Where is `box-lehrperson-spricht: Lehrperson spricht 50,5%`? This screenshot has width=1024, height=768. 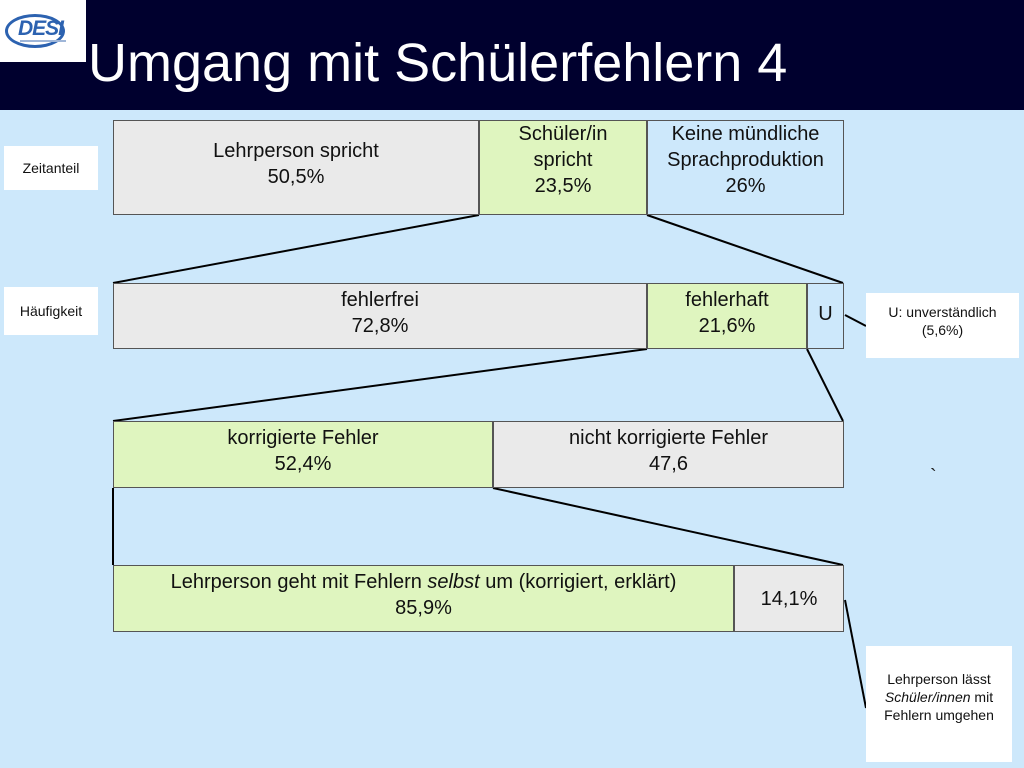
box-lehrperson-spricht: Lehrperson spricht 50,5% is located at coordinates (296, 167).